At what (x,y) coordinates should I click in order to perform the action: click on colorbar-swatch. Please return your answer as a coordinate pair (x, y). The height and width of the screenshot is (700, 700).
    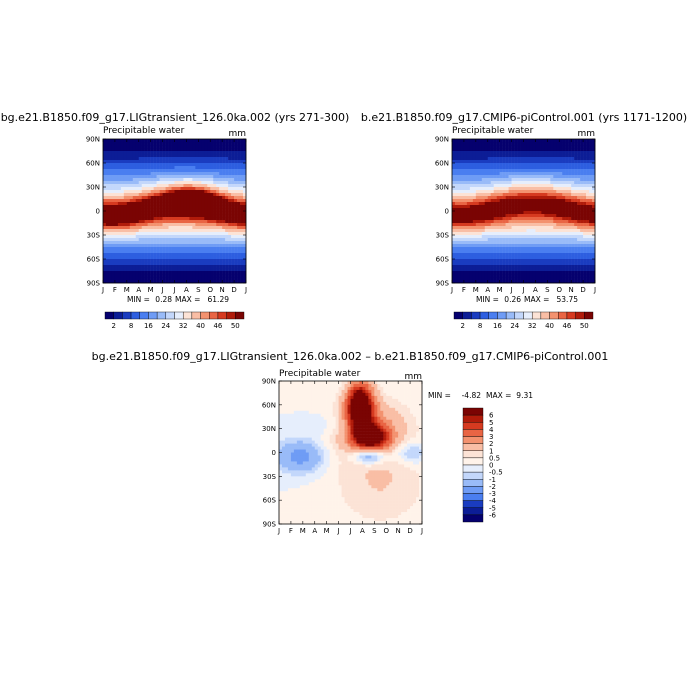
    Looking at the image, I should click on (467, 315).